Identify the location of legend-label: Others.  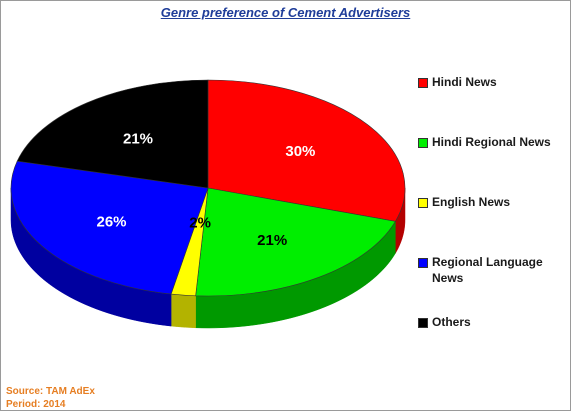
(500, 322).